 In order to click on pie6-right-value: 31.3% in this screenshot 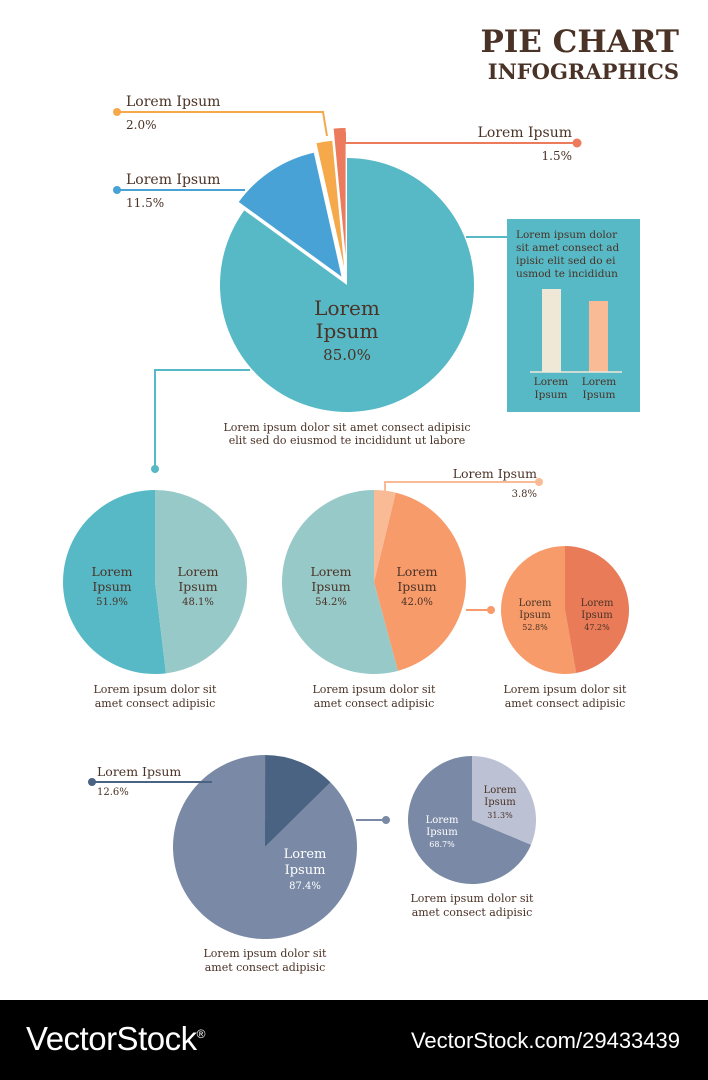, I will do `click(500, 815)`.